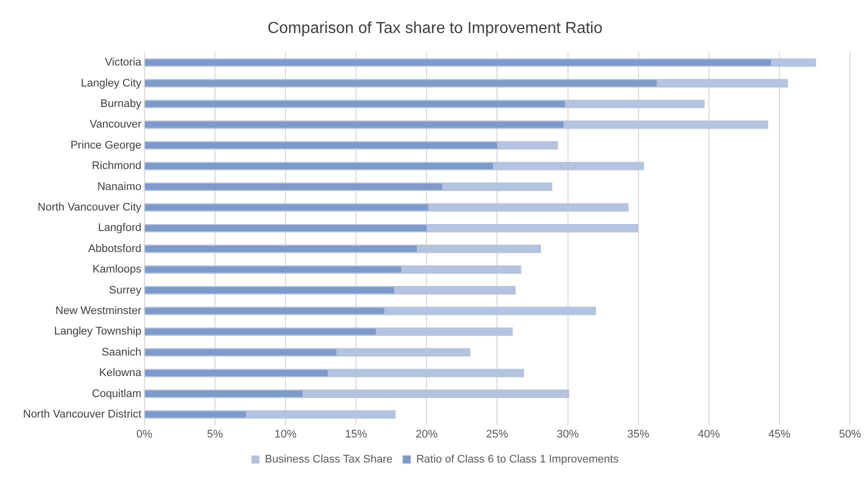 This screenshot has width=865, height=480. Describe the element at coordinates (111, 83) in the screenshot. I see `y-tick-label: Langley City` at that location.